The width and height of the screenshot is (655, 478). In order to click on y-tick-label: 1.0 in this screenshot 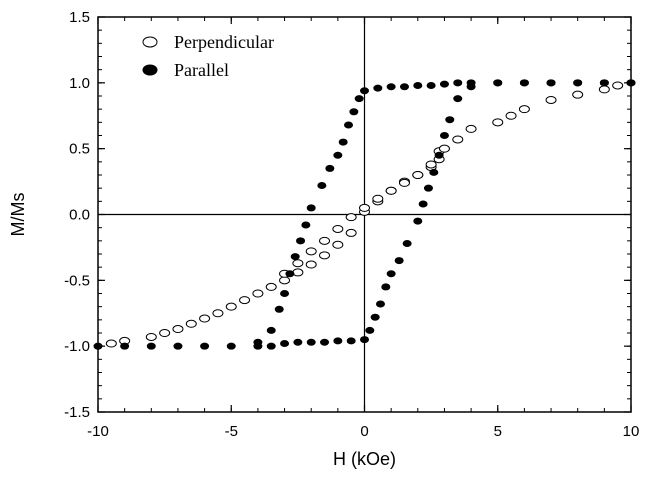, I will do `click(79, 83)`.